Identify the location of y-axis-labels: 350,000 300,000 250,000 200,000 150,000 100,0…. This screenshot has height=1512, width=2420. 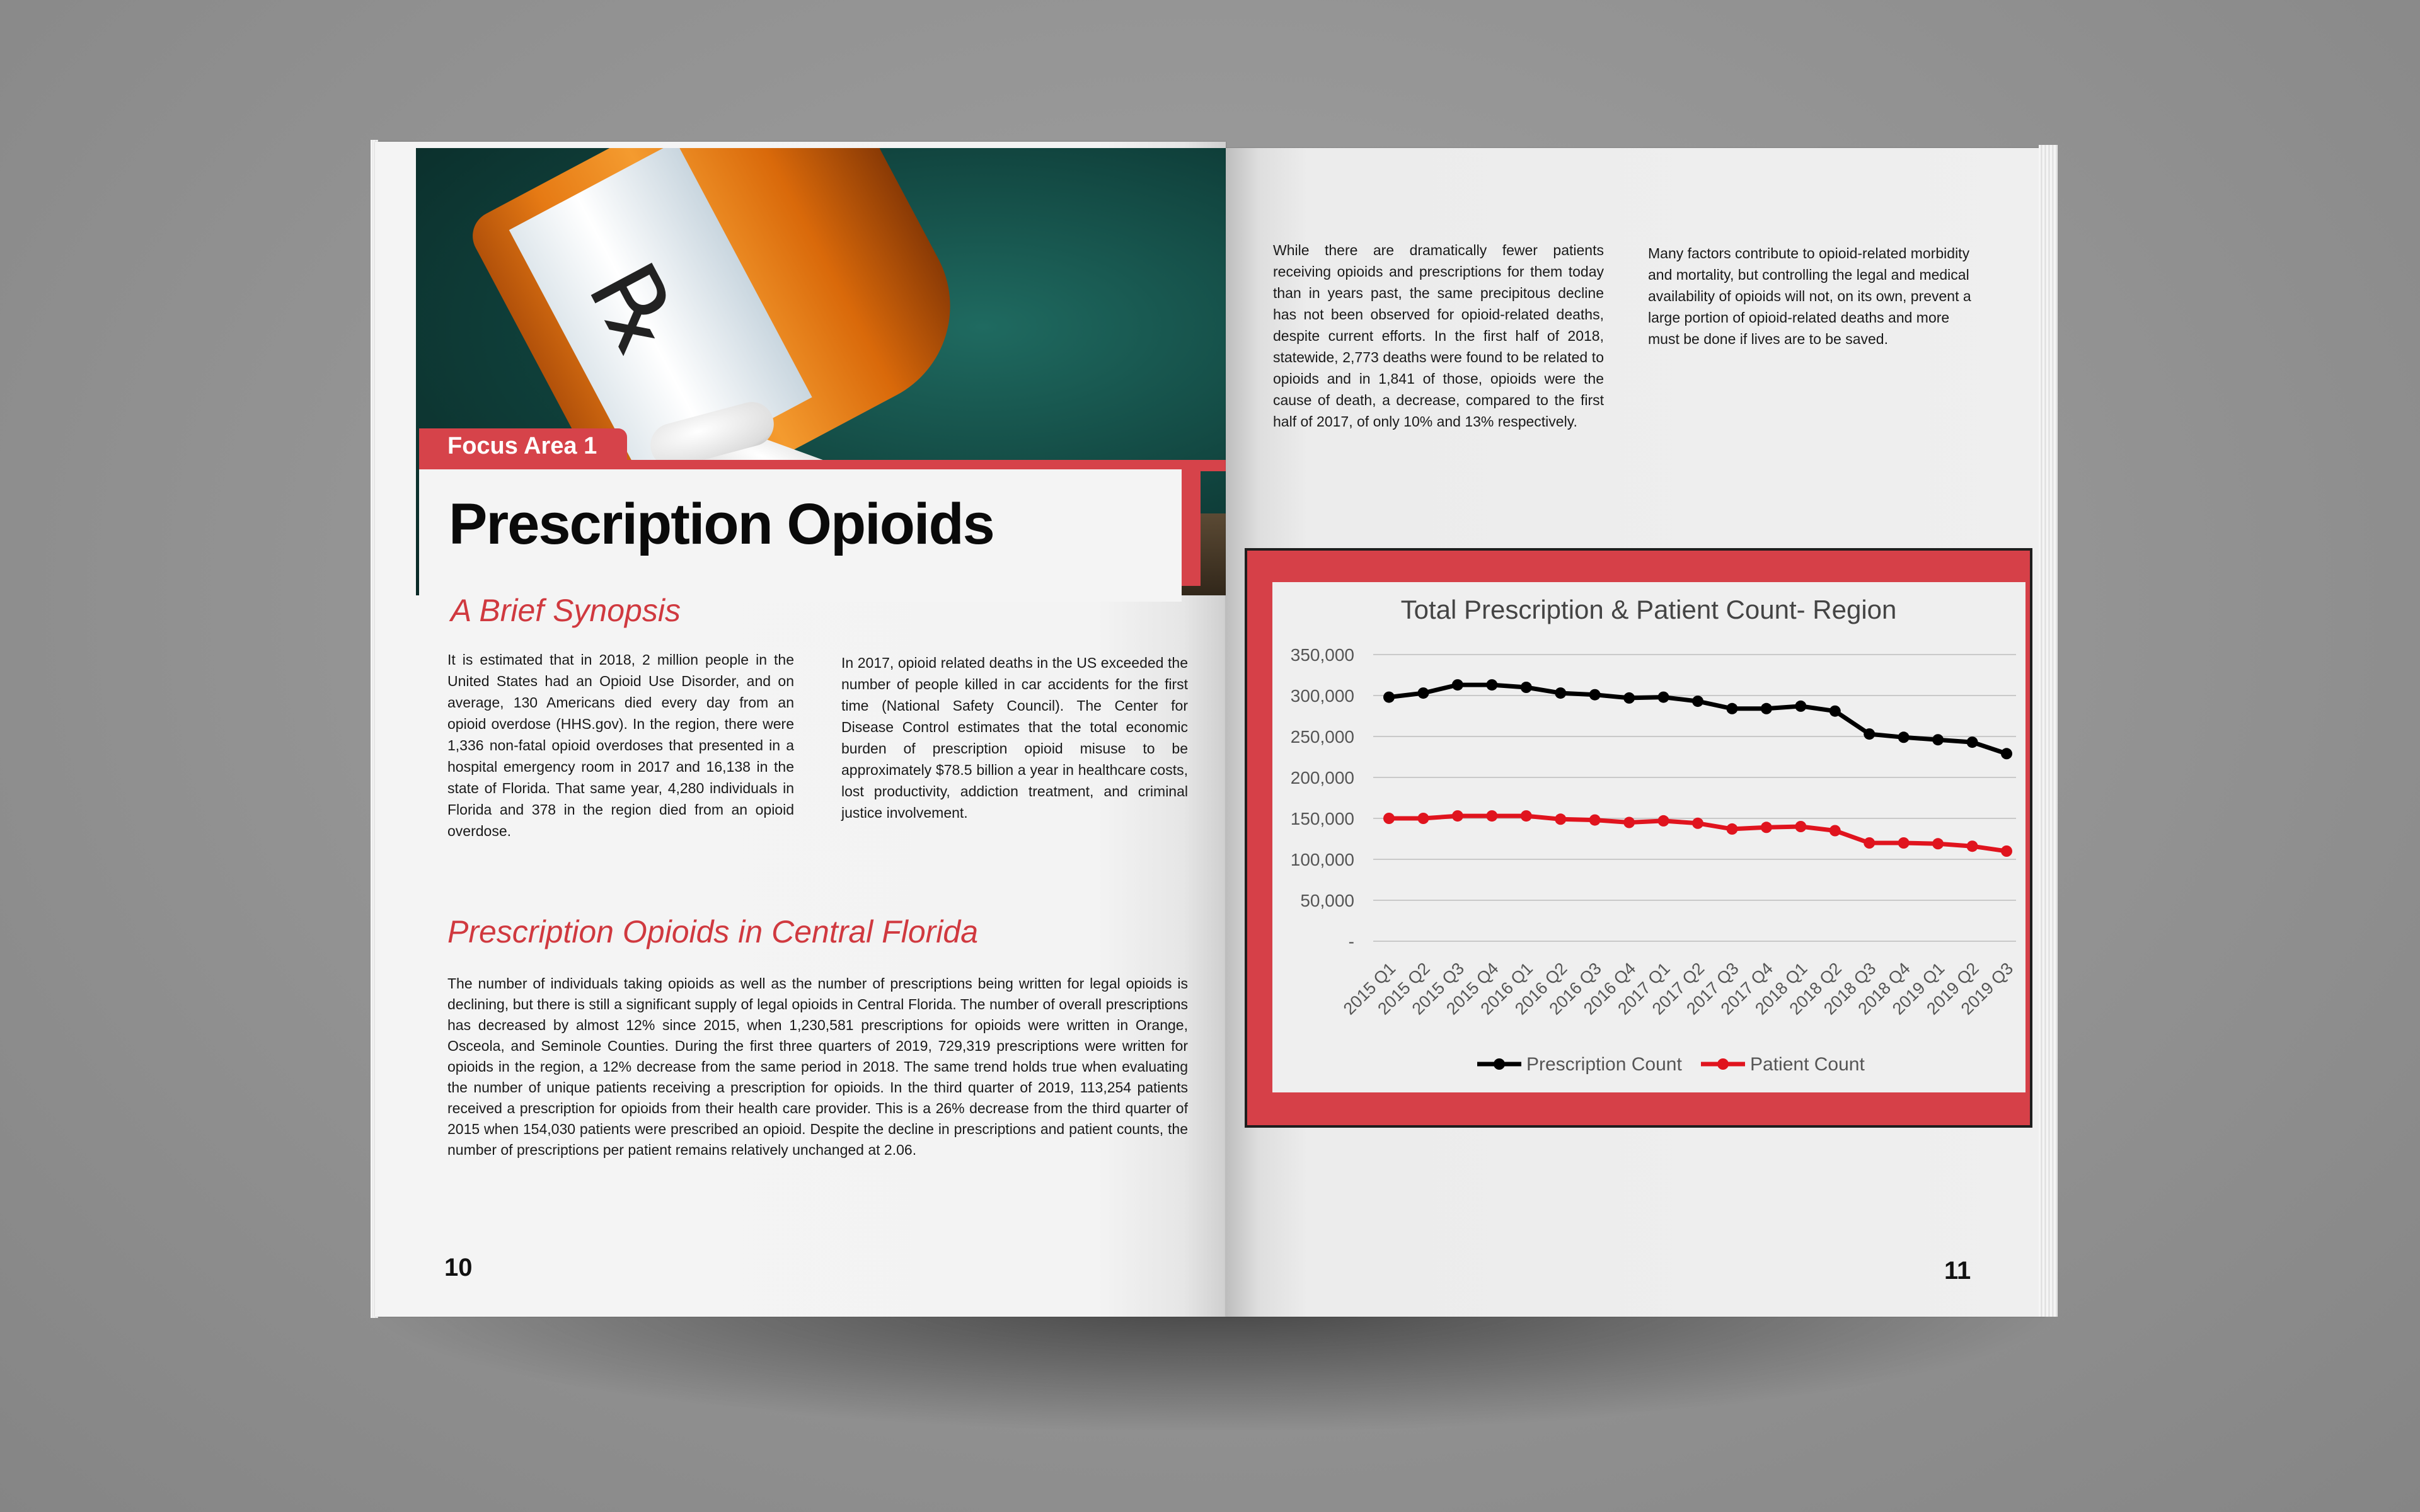
(1323, 798).